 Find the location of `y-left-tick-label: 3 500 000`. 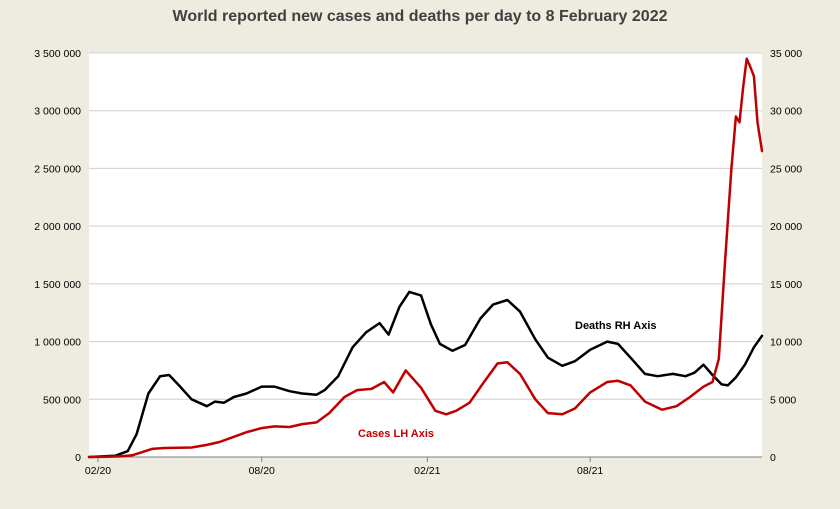

y-left-tick-label: 3 500 000 is located at coordinates (57, 54).